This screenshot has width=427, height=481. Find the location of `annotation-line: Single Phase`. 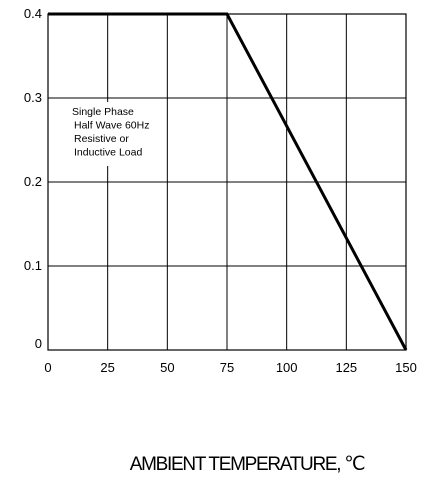

annotation-line: Single Phase is located at coordinates (103, 112).